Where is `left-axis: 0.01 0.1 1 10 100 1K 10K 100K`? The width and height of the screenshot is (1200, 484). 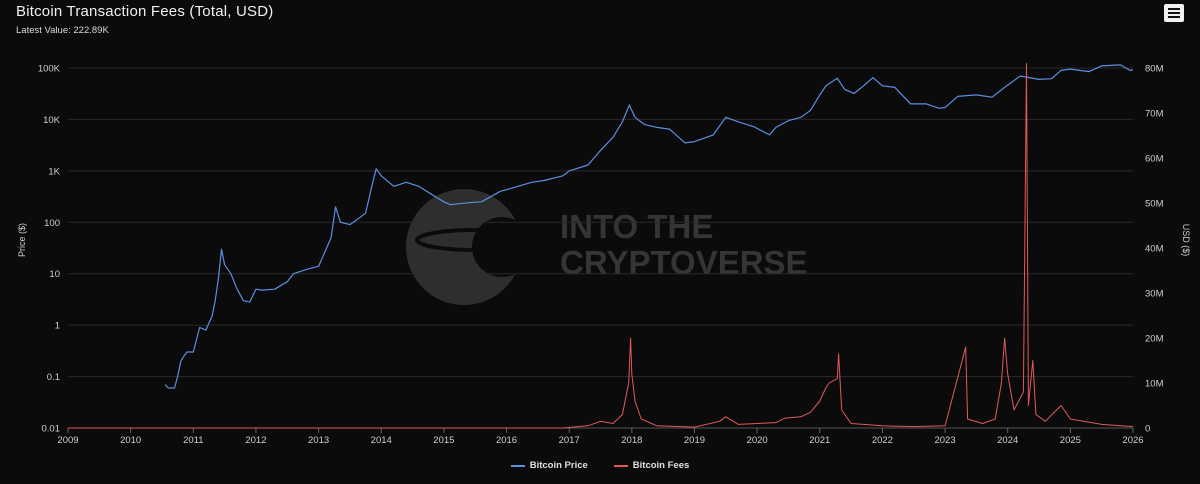
left-axis: 0.01 0.1 1 10 100 1K 10K 100K is located at coordinates (49, 249).